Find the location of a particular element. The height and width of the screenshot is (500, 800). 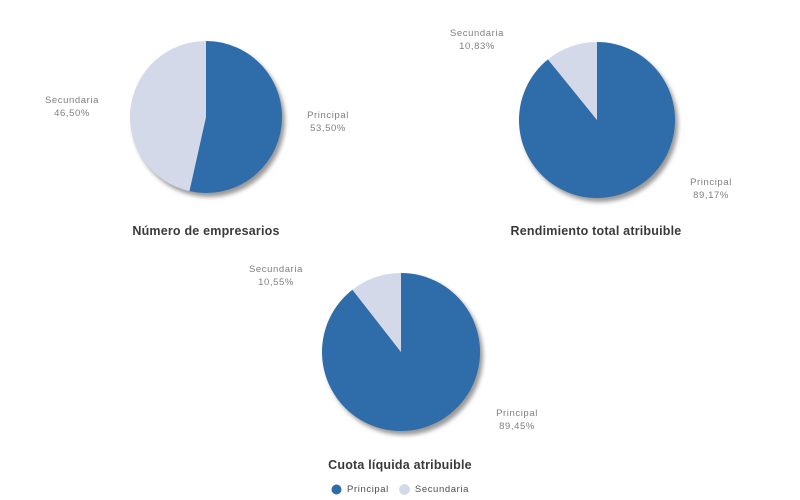

pie-chart-cuota-liquida is located at coordinates (400, 352).